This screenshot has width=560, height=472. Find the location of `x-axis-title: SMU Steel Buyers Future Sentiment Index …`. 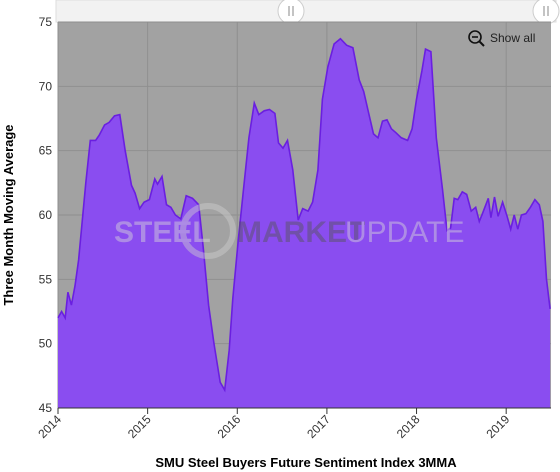

x-axis-title: SMU Steel Buyers Future Sentiment Index … is located at coordinates (306, 462).